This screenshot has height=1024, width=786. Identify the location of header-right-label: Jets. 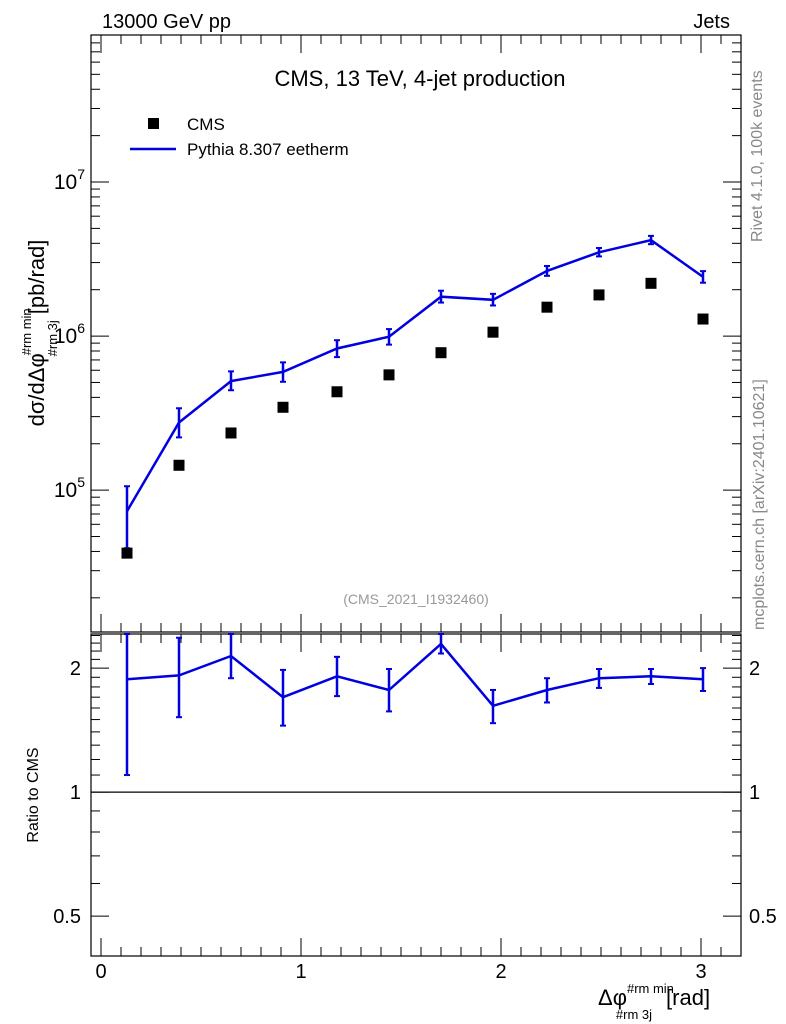
(711, 22).